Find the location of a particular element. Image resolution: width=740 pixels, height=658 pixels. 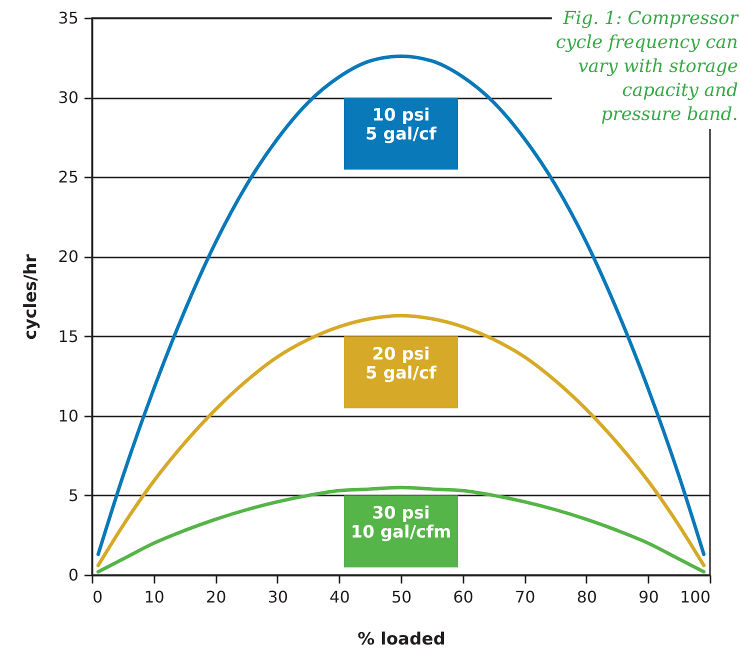

series-label: 20 psi 5 gal/cf is located at coordinates (402, 364).